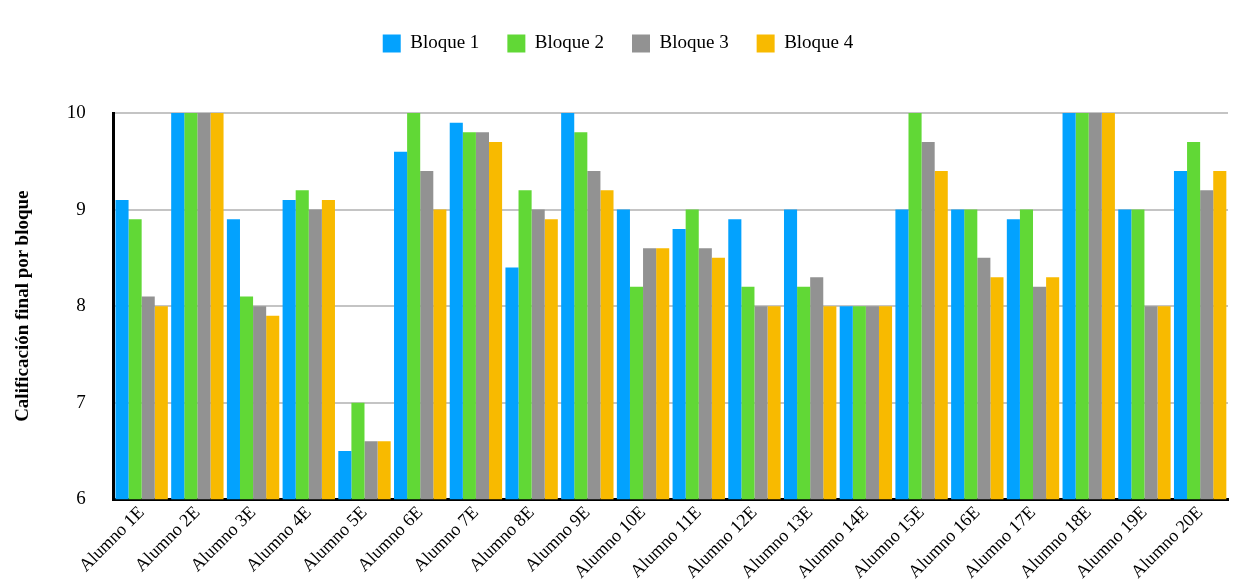 This screenshot has width=1256, height=586. I want to click on legend-label: Bloque 1, so click(445, 42).